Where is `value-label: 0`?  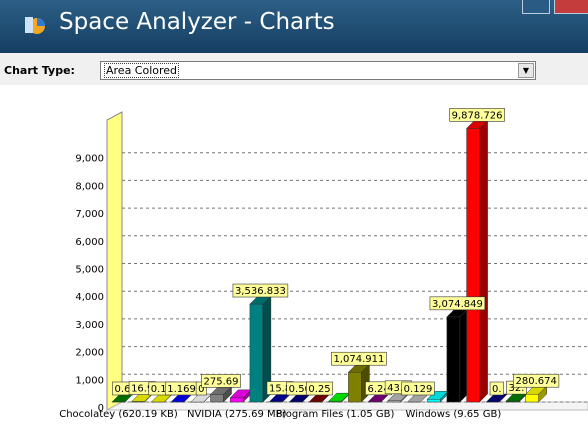 value-label: 0 is located at coordinates (201, 389).